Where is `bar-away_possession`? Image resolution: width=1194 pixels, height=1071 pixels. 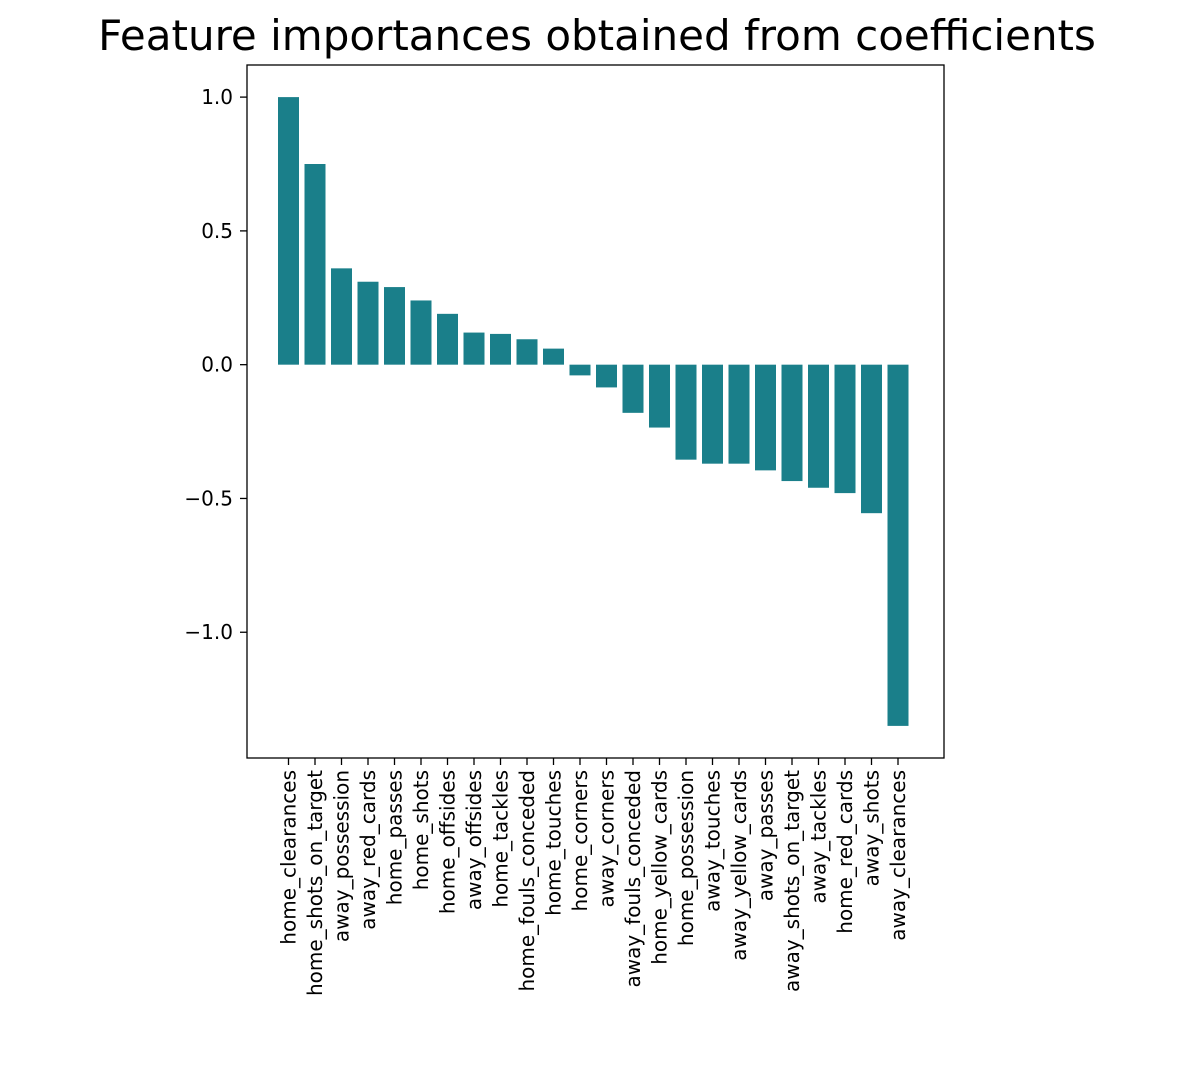
bar-away_possession is located at coordinates (341, 316).